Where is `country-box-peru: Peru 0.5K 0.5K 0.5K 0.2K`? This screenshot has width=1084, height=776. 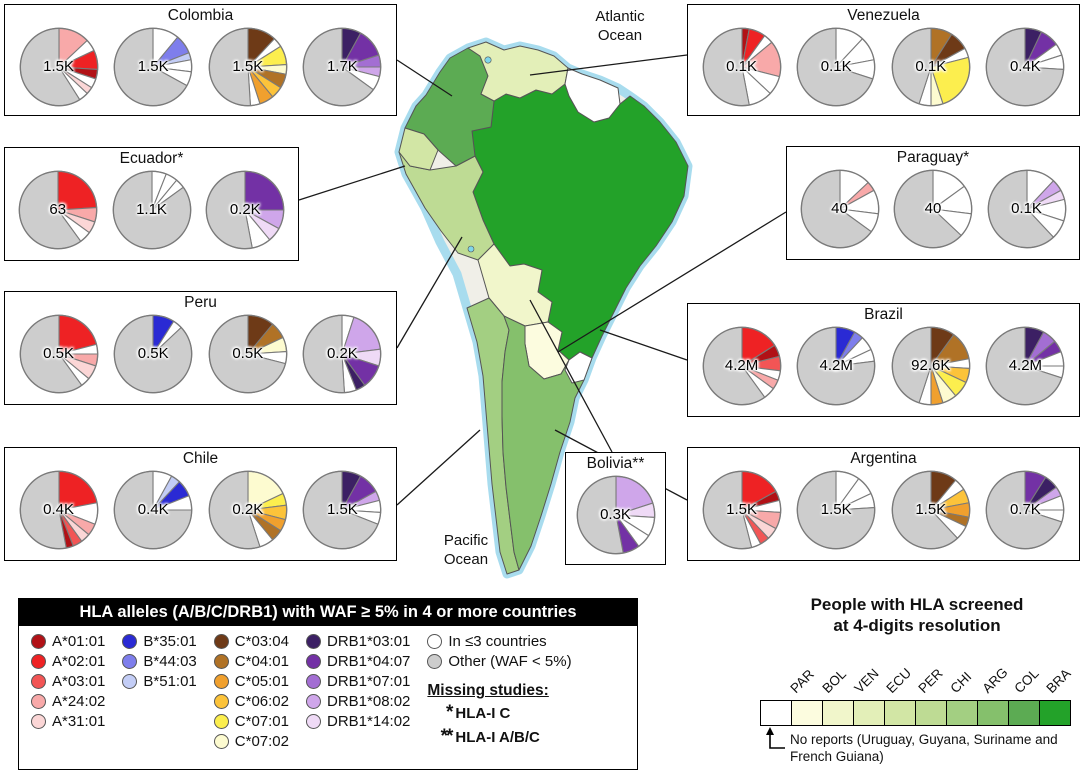
country-box-peru: Peru 0.5K 0.5K 0.5K 0.2K is located at coordinates (200, 348).